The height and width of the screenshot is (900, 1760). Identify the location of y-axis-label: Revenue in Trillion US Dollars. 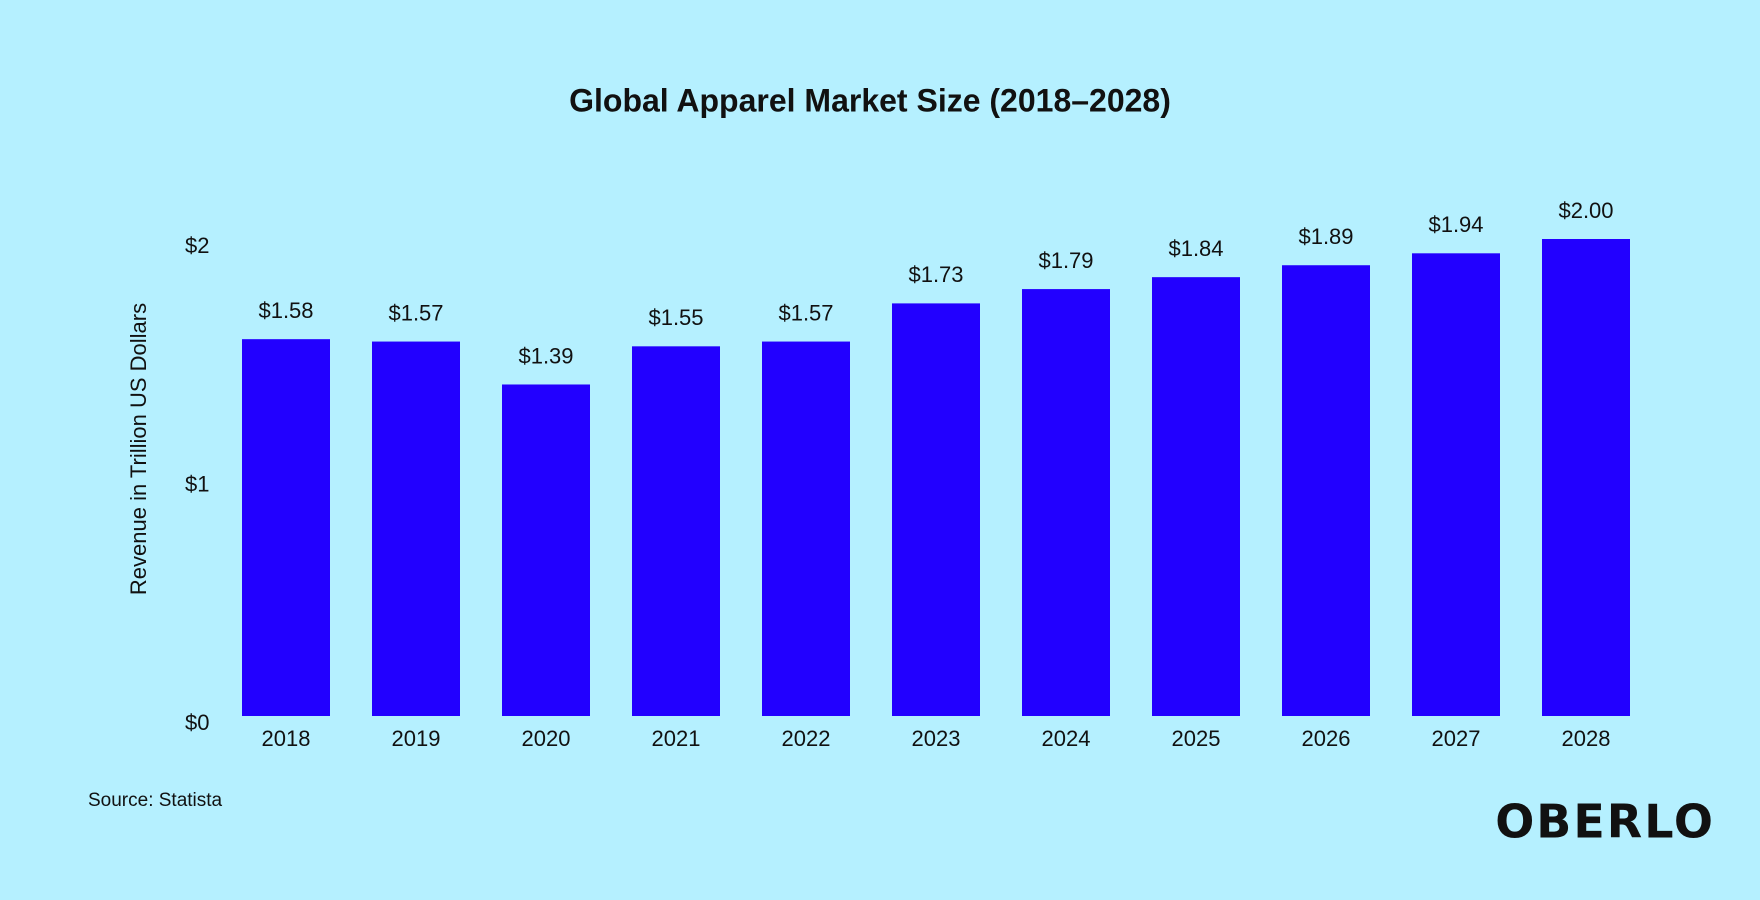
(138, 449).